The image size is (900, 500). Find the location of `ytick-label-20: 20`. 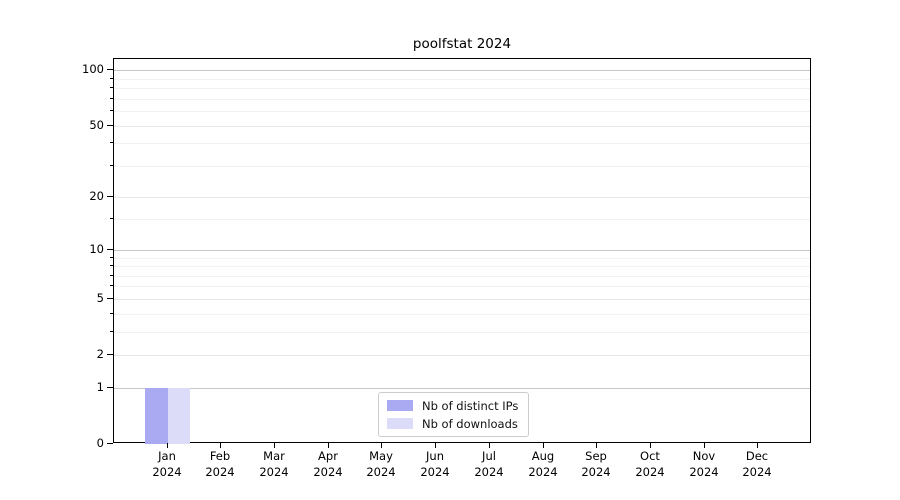

ytick-label-20: 20 is located at coordinates (96, 196).